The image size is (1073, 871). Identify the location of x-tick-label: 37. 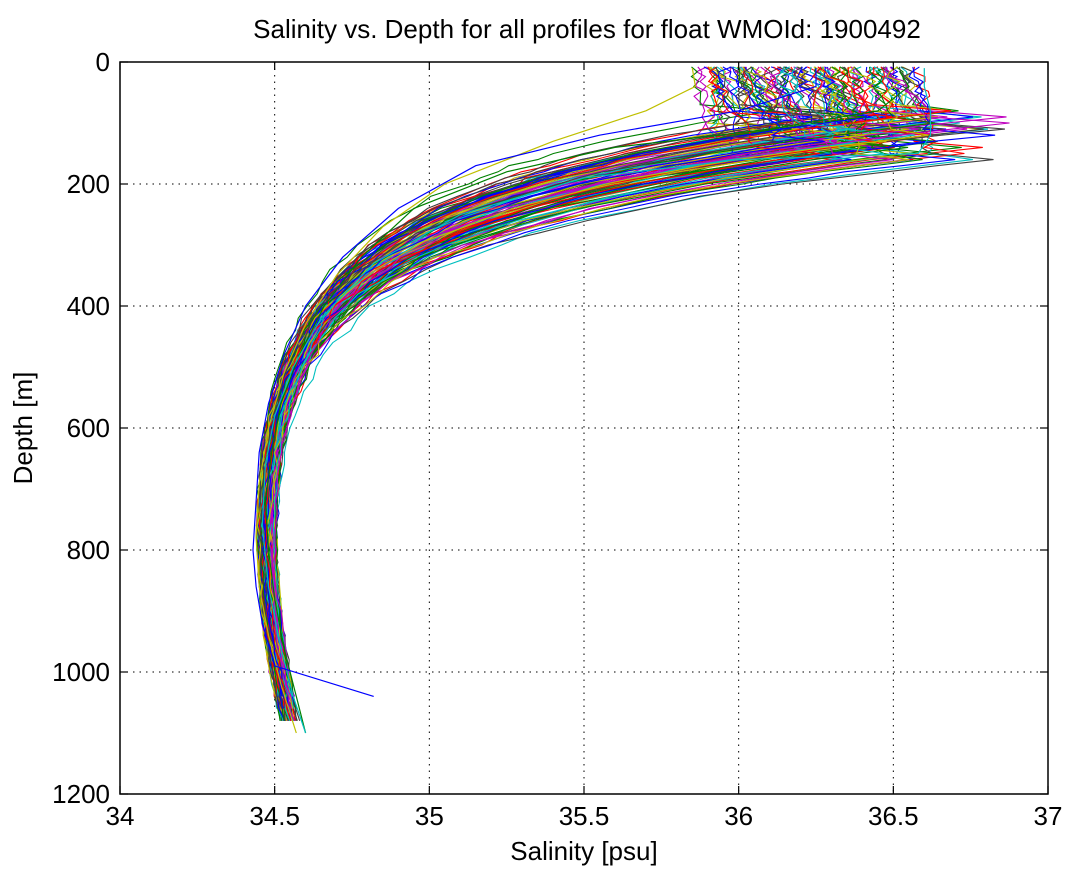
(1048, 816).